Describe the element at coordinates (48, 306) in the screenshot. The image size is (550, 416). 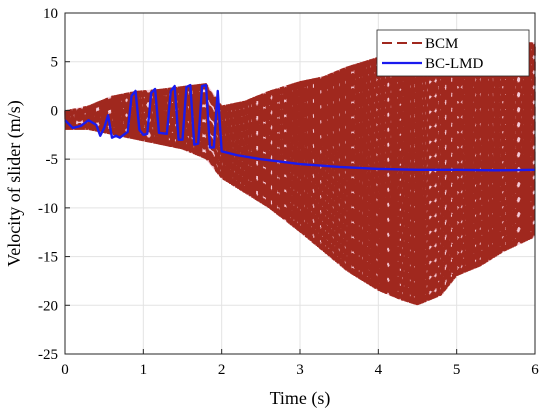
I see `y-tick-label: -20` at that location.